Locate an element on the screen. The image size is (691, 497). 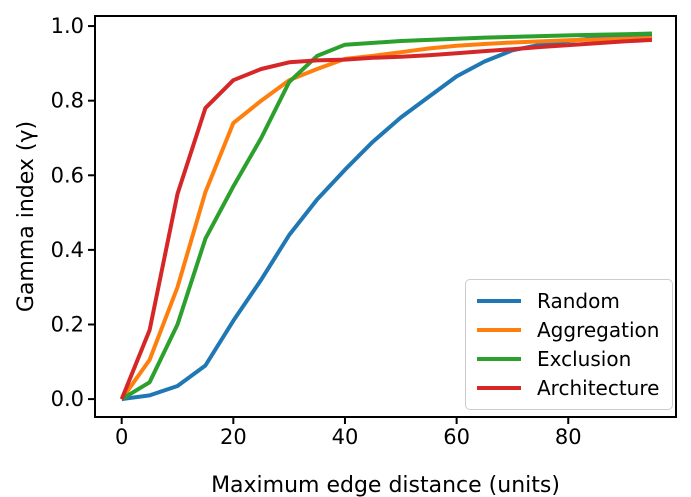
legend-item-random: Random is located at coordinates (568, 301).